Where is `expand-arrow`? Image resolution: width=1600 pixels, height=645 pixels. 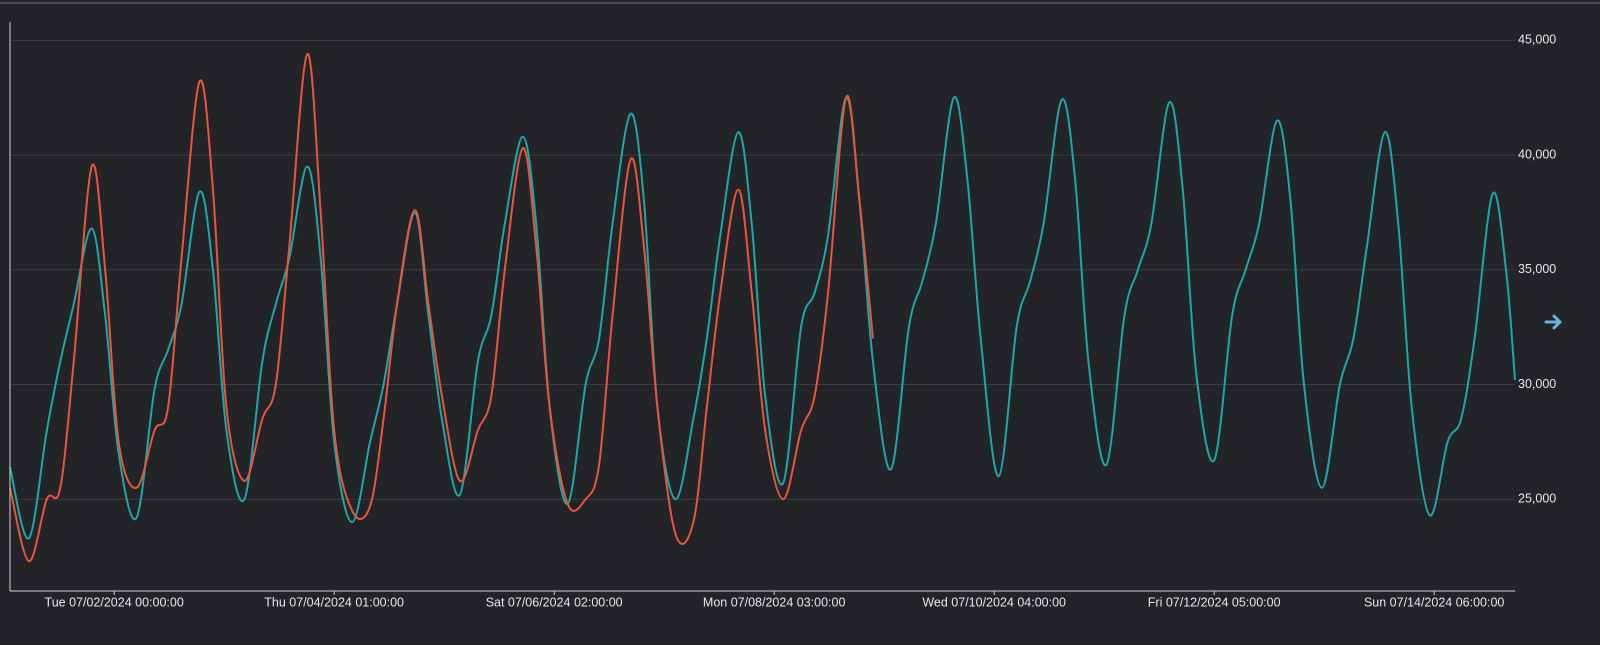
expand-arrow is located at coordinates (1553, 322).